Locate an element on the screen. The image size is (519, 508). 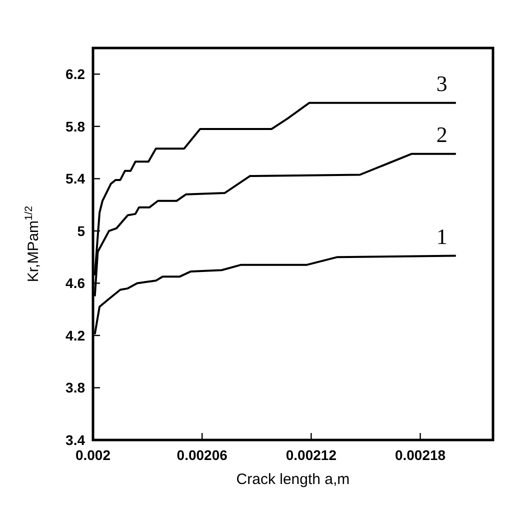
series-label: 2 is located at coordinates (442, 134).